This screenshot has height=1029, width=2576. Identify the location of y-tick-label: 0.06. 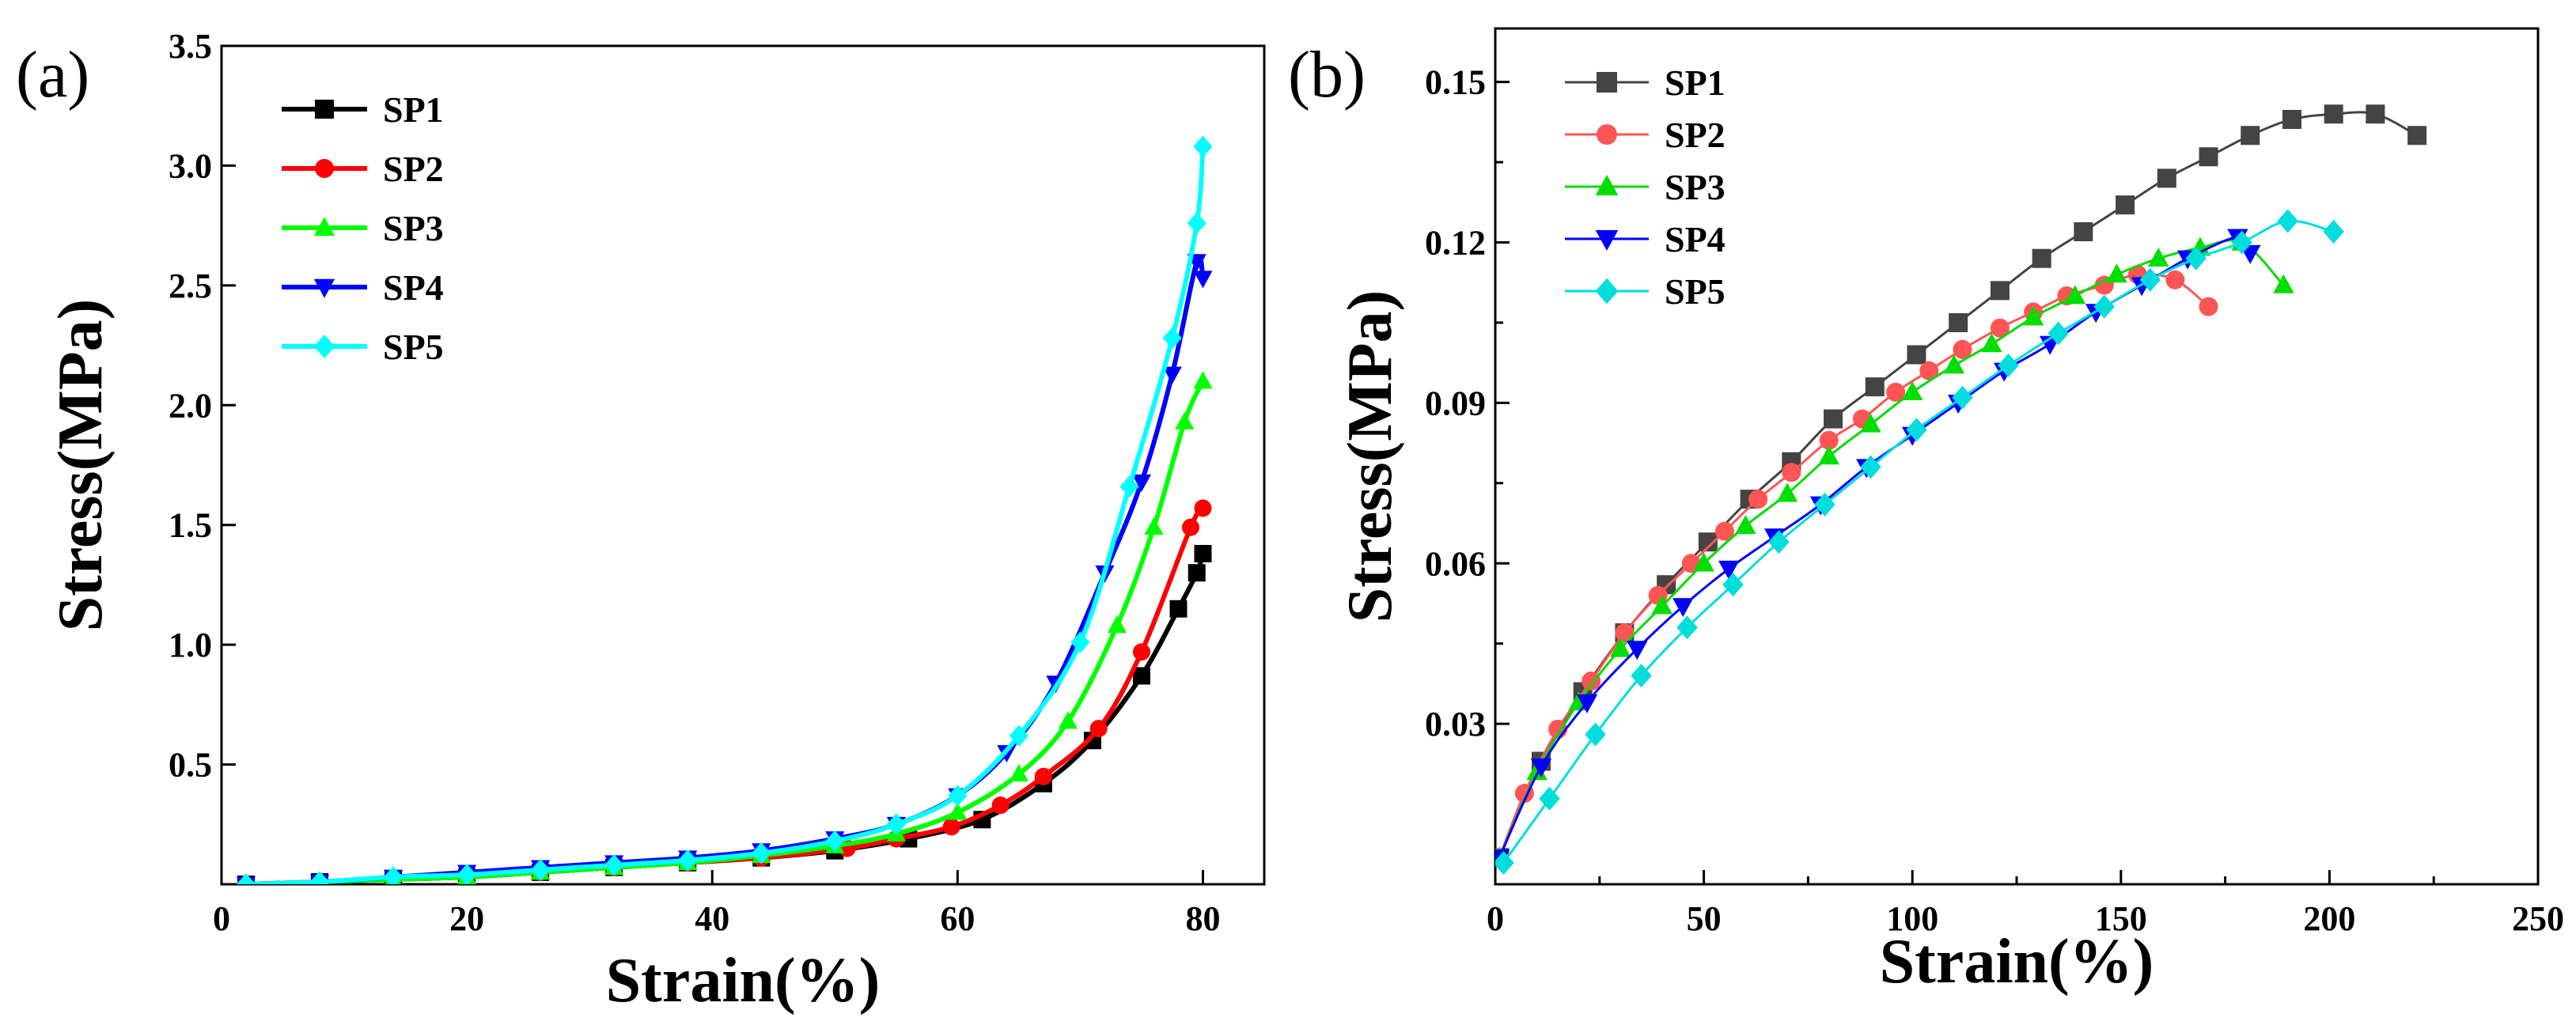
(1455, 563).